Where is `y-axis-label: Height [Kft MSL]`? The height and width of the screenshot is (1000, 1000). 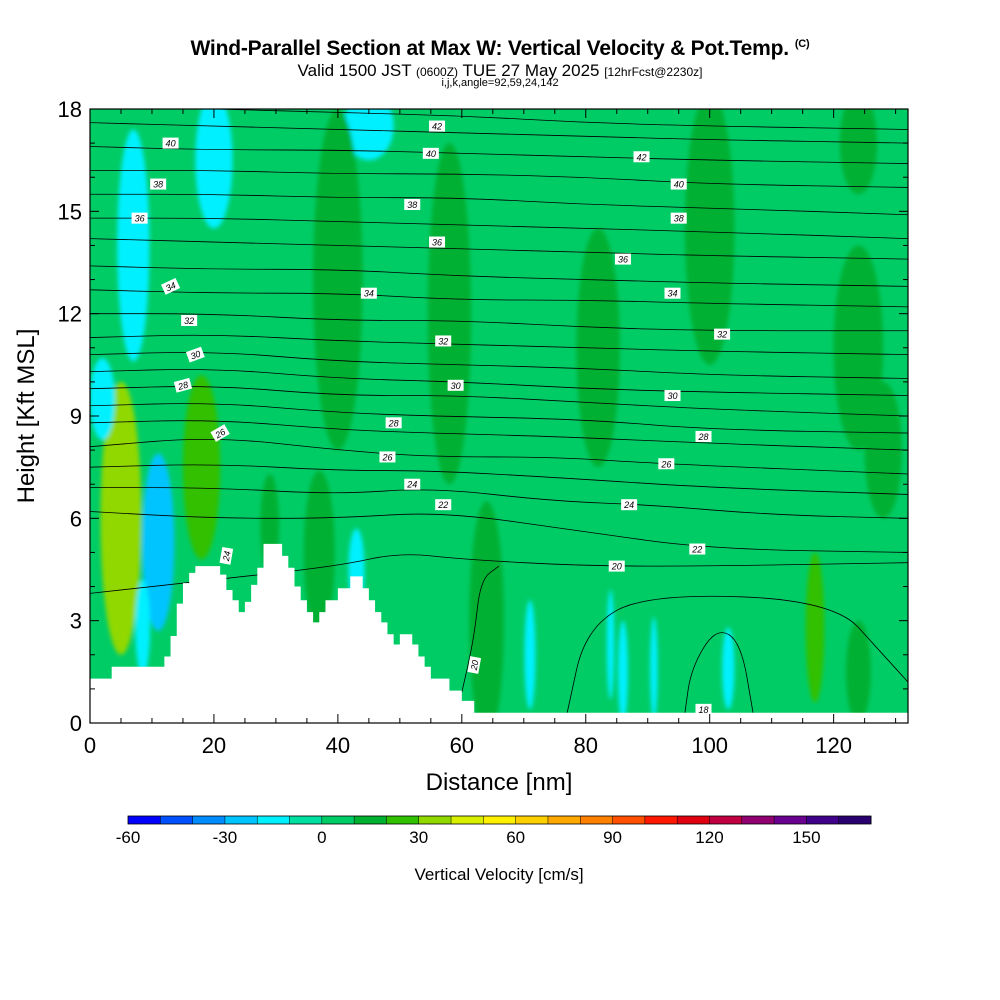
y-axis-label: Height [Kft MSL] is located at coordinates (26, 416).